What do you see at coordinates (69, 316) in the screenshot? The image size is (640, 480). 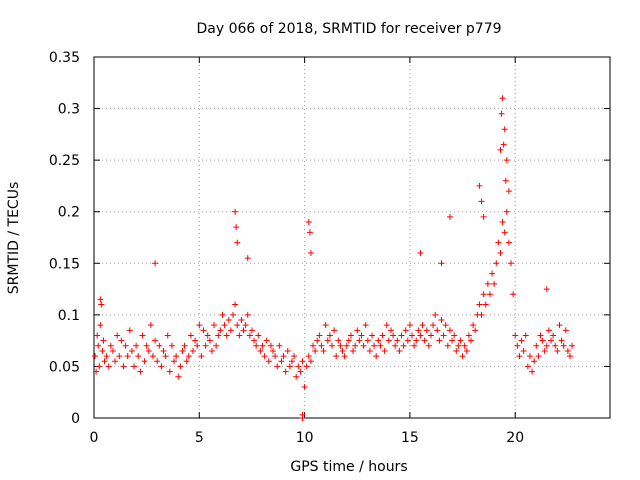 I see `y-tick-label: 0.1` at bounding box center [69, 316].